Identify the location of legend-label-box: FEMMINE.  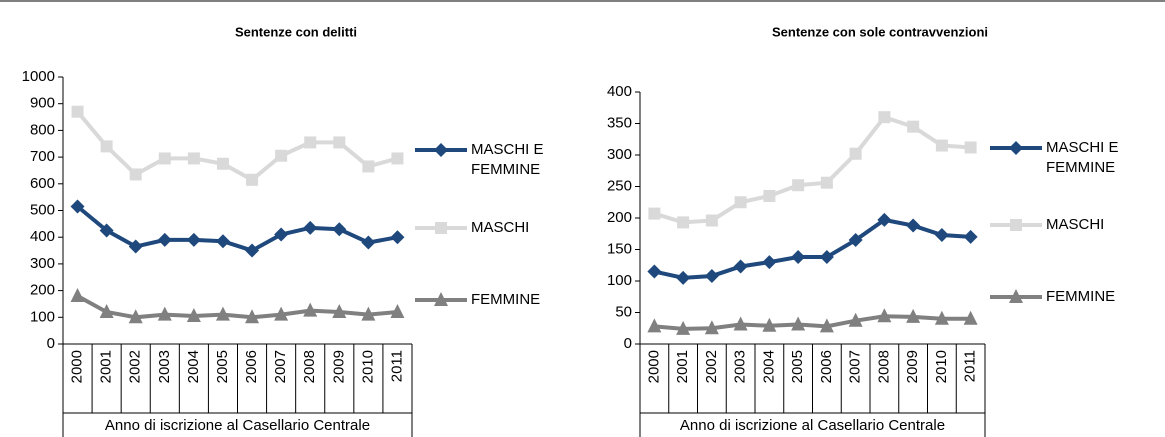
(506, 299).